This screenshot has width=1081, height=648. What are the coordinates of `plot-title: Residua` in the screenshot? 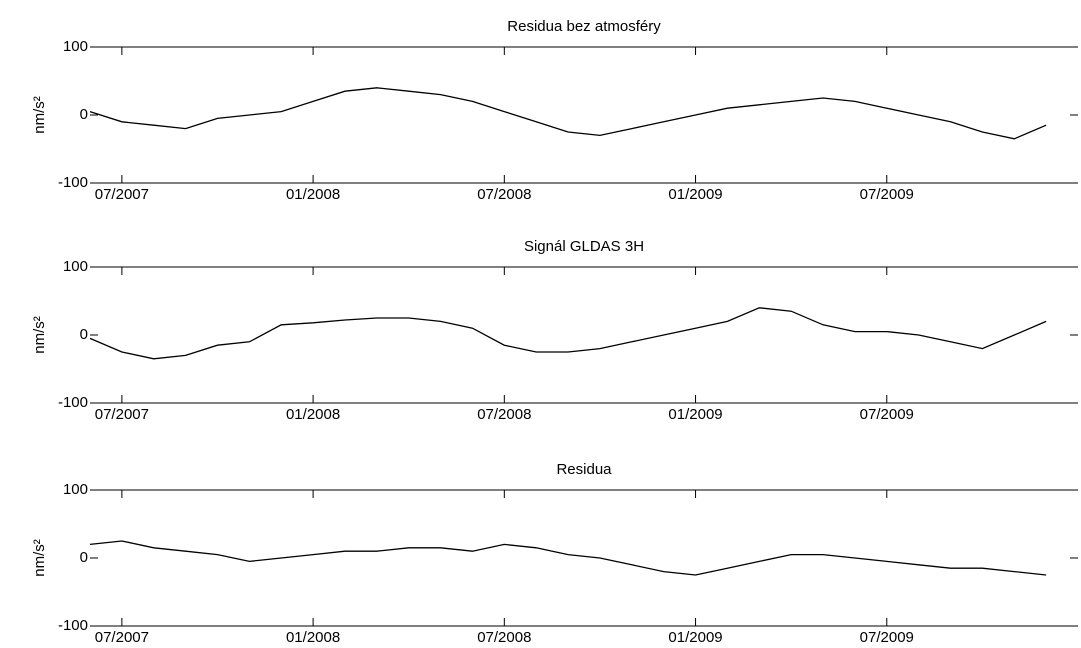 It's located at (584, 469).